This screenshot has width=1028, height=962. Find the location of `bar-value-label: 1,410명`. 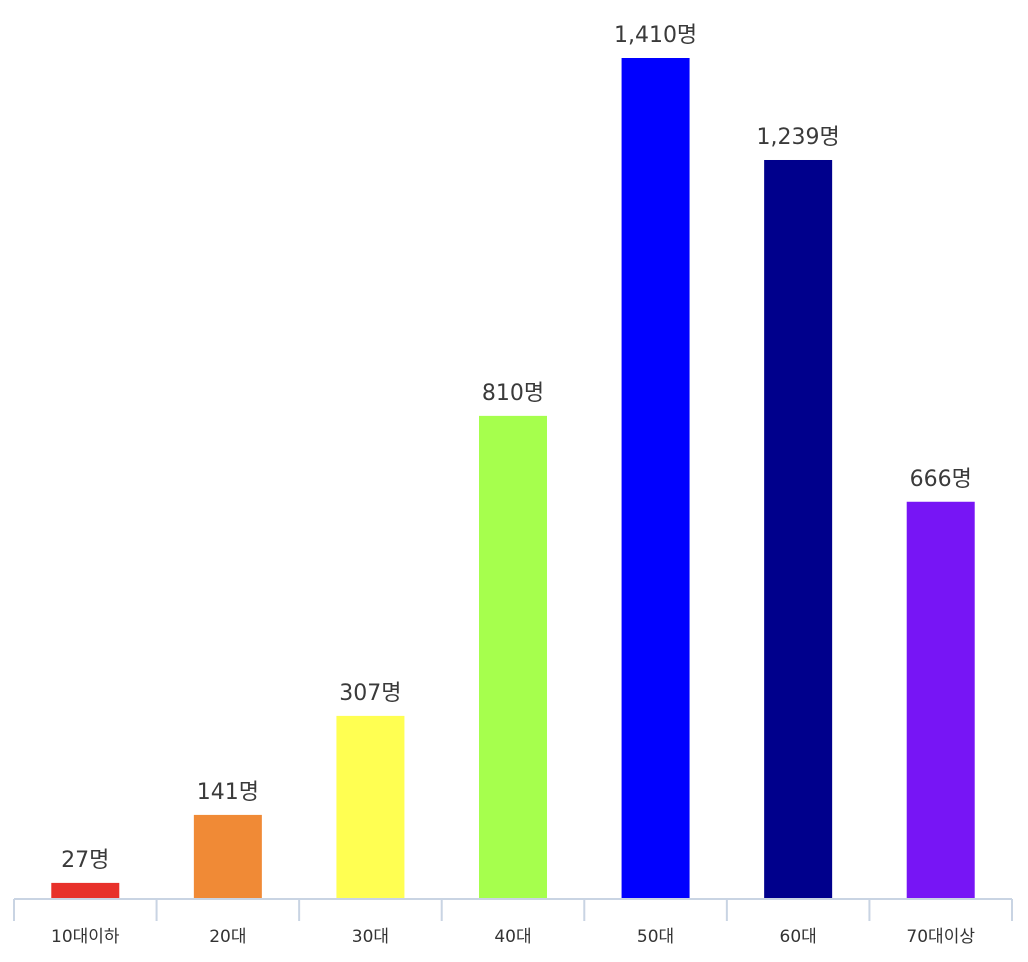

bar-value-label: 1,410명 is located at coordinates (655, 35).